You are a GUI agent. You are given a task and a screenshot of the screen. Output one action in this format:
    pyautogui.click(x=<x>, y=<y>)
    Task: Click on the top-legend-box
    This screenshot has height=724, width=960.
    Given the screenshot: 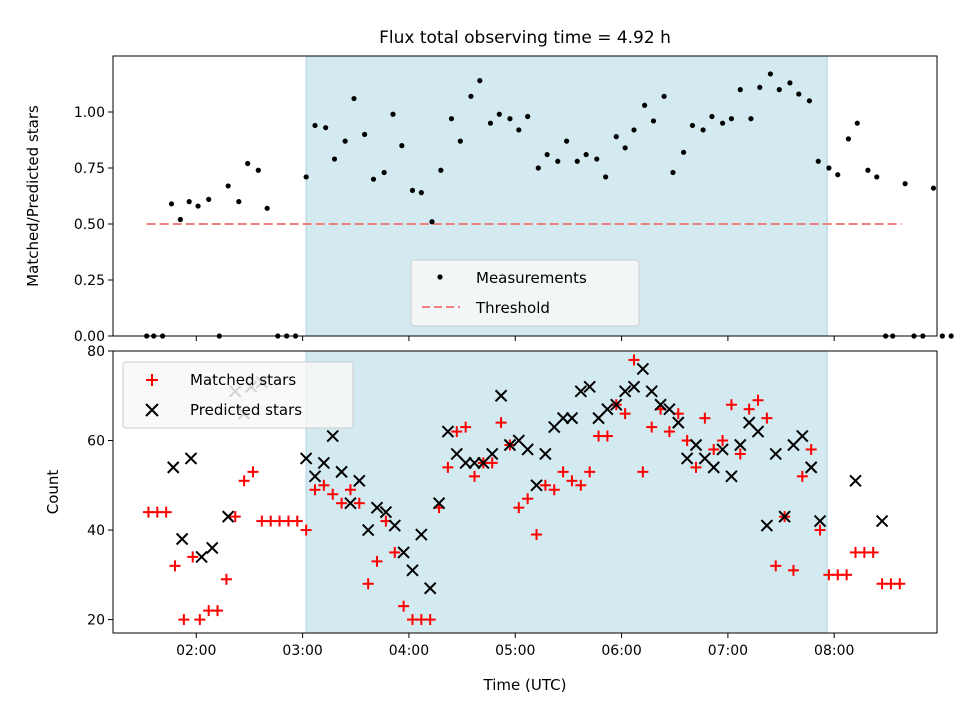 What is the action you would take?
    pyautogui.click(x=525, y=293)
    